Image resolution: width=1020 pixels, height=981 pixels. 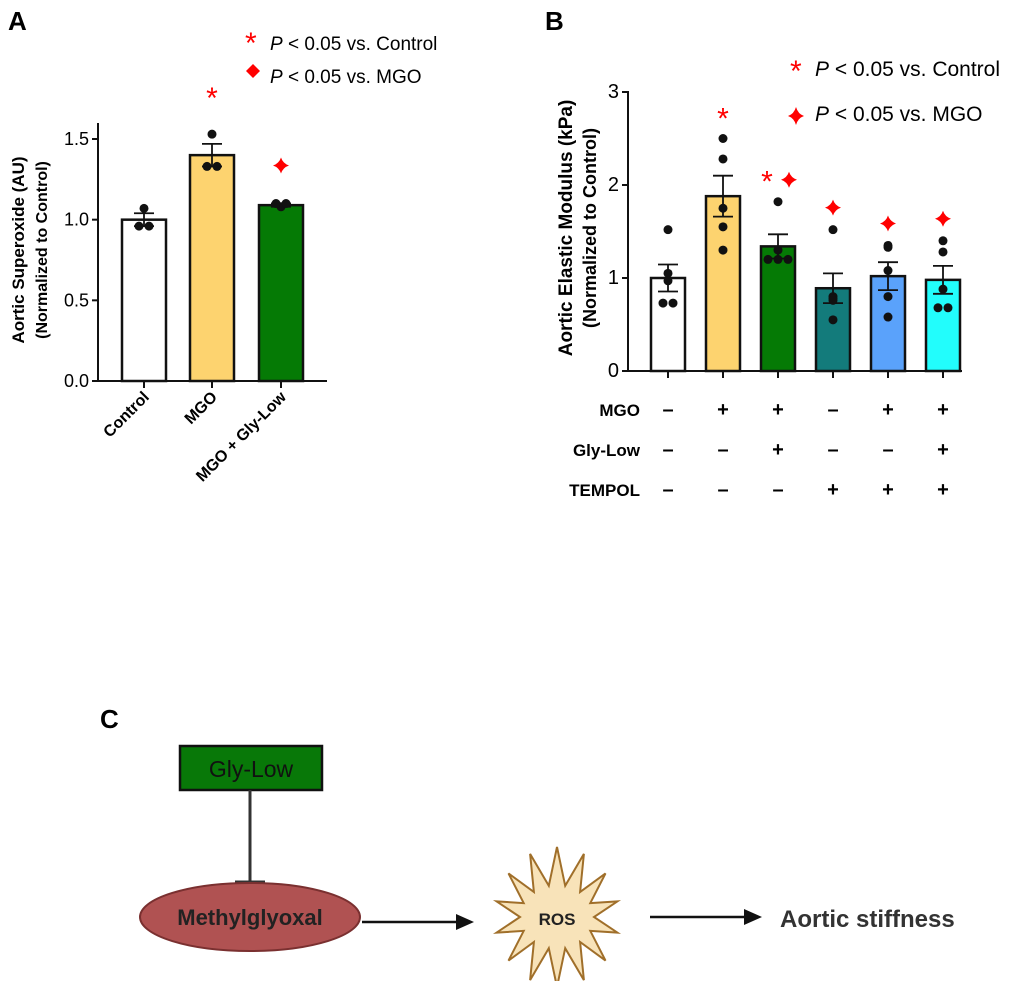 What do you see at coordinates (566, 228) in the screenshot?
I see `y-axis-title-b: Aortic Elastic Modulus (kPa)` at bounding box center [566, 228].